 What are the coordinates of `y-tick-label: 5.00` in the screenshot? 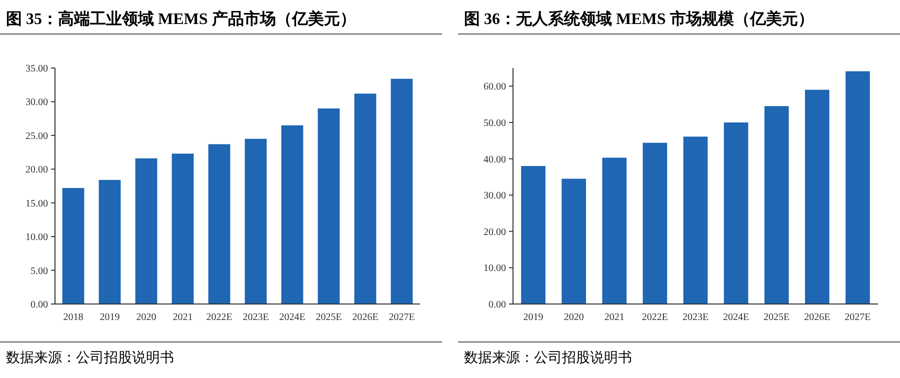 It's located at (39, 271).